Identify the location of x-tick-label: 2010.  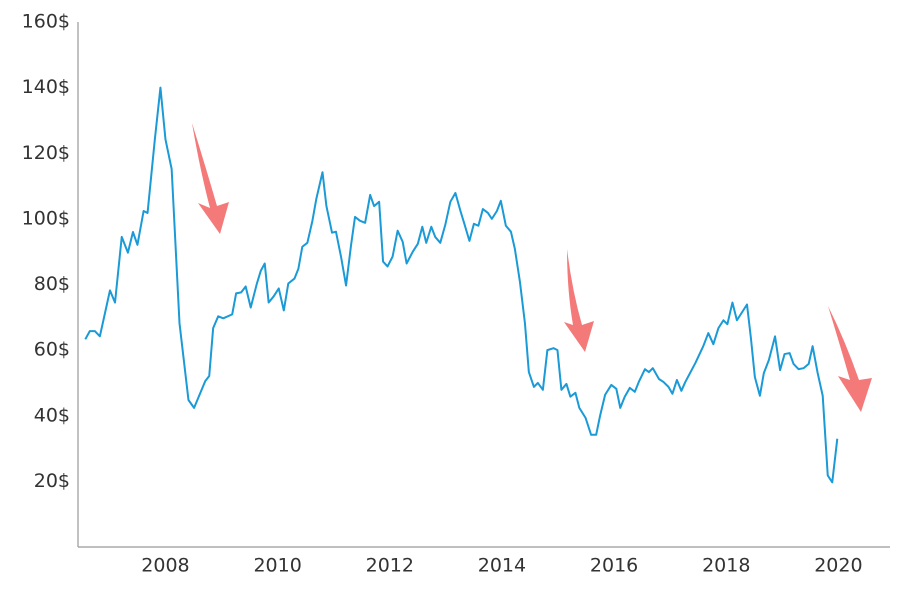
(277, 566).